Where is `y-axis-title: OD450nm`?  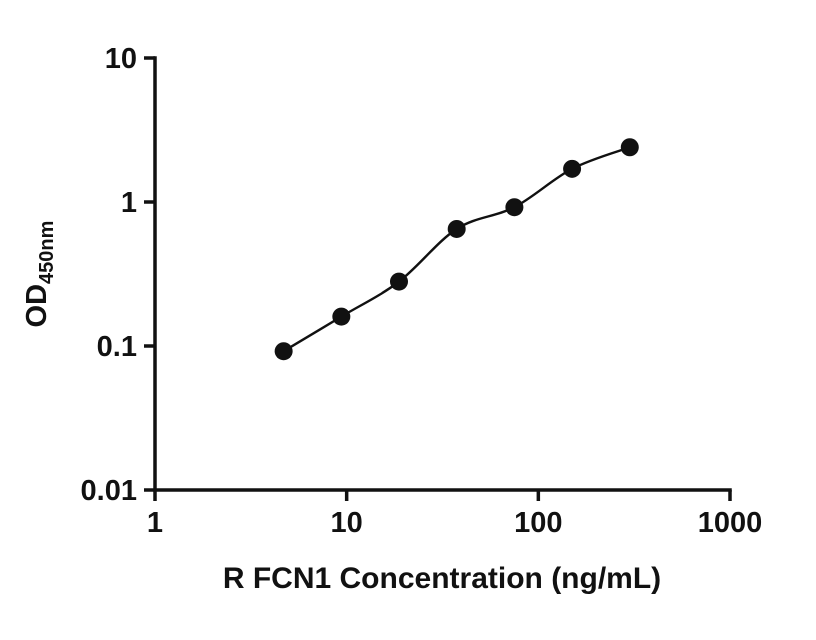
y-axis-title: OD450nm is located at coordinates (39, 274).